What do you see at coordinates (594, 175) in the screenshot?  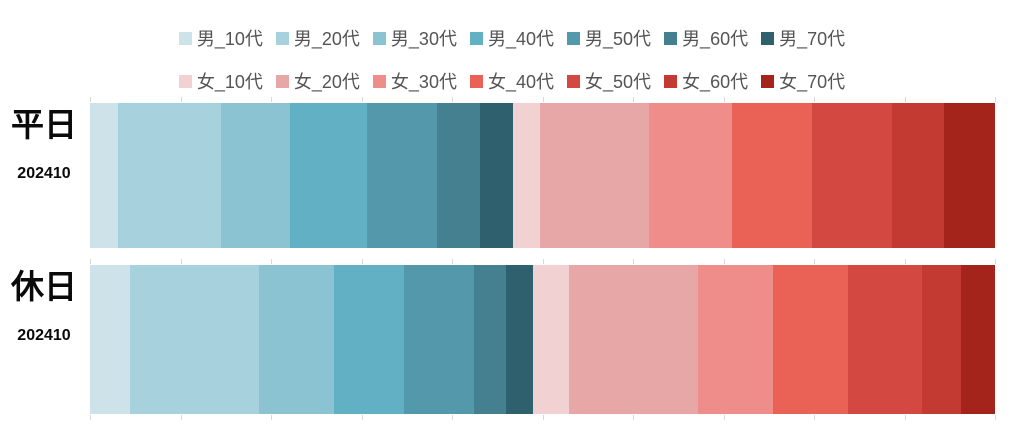 I see `bar-segment-weekday-female-20s` at bounding box center [594, 175].